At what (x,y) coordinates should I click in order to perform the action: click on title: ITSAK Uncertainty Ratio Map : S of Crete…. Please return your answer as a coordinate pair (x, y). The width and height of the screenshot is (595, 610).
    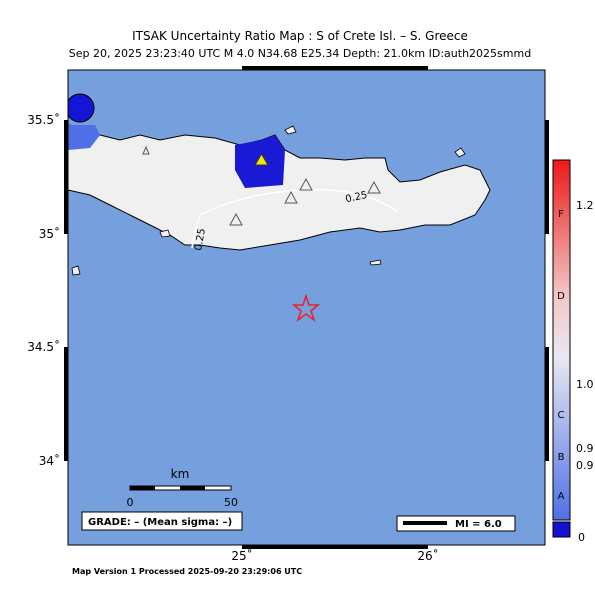
    Looking at the image, I should click on (300, 36).